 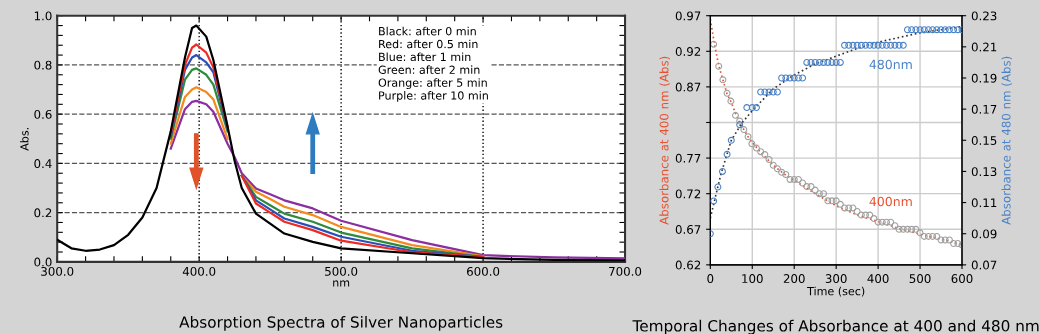 What do you see at coordinates (688, 158) in the screenshot?
I see `y-tick-label: 0.77` at bounding box center [688, 158].